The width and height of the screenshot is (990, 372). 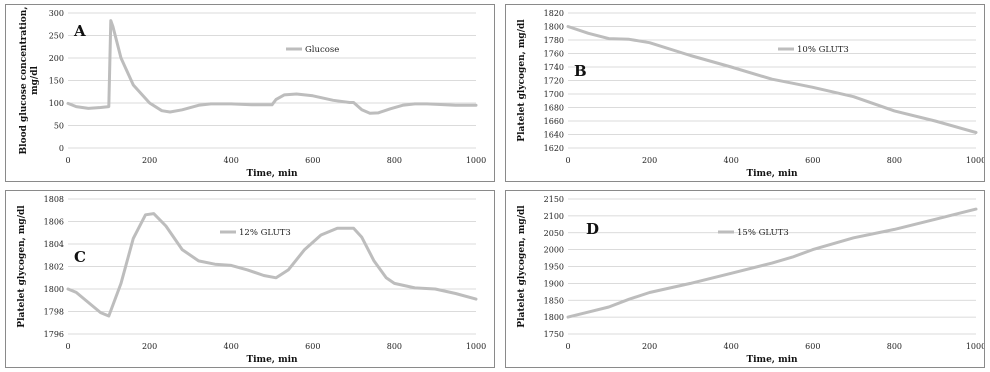 I want to click on y-tick-label: 1640, so click(x=554, y=135).